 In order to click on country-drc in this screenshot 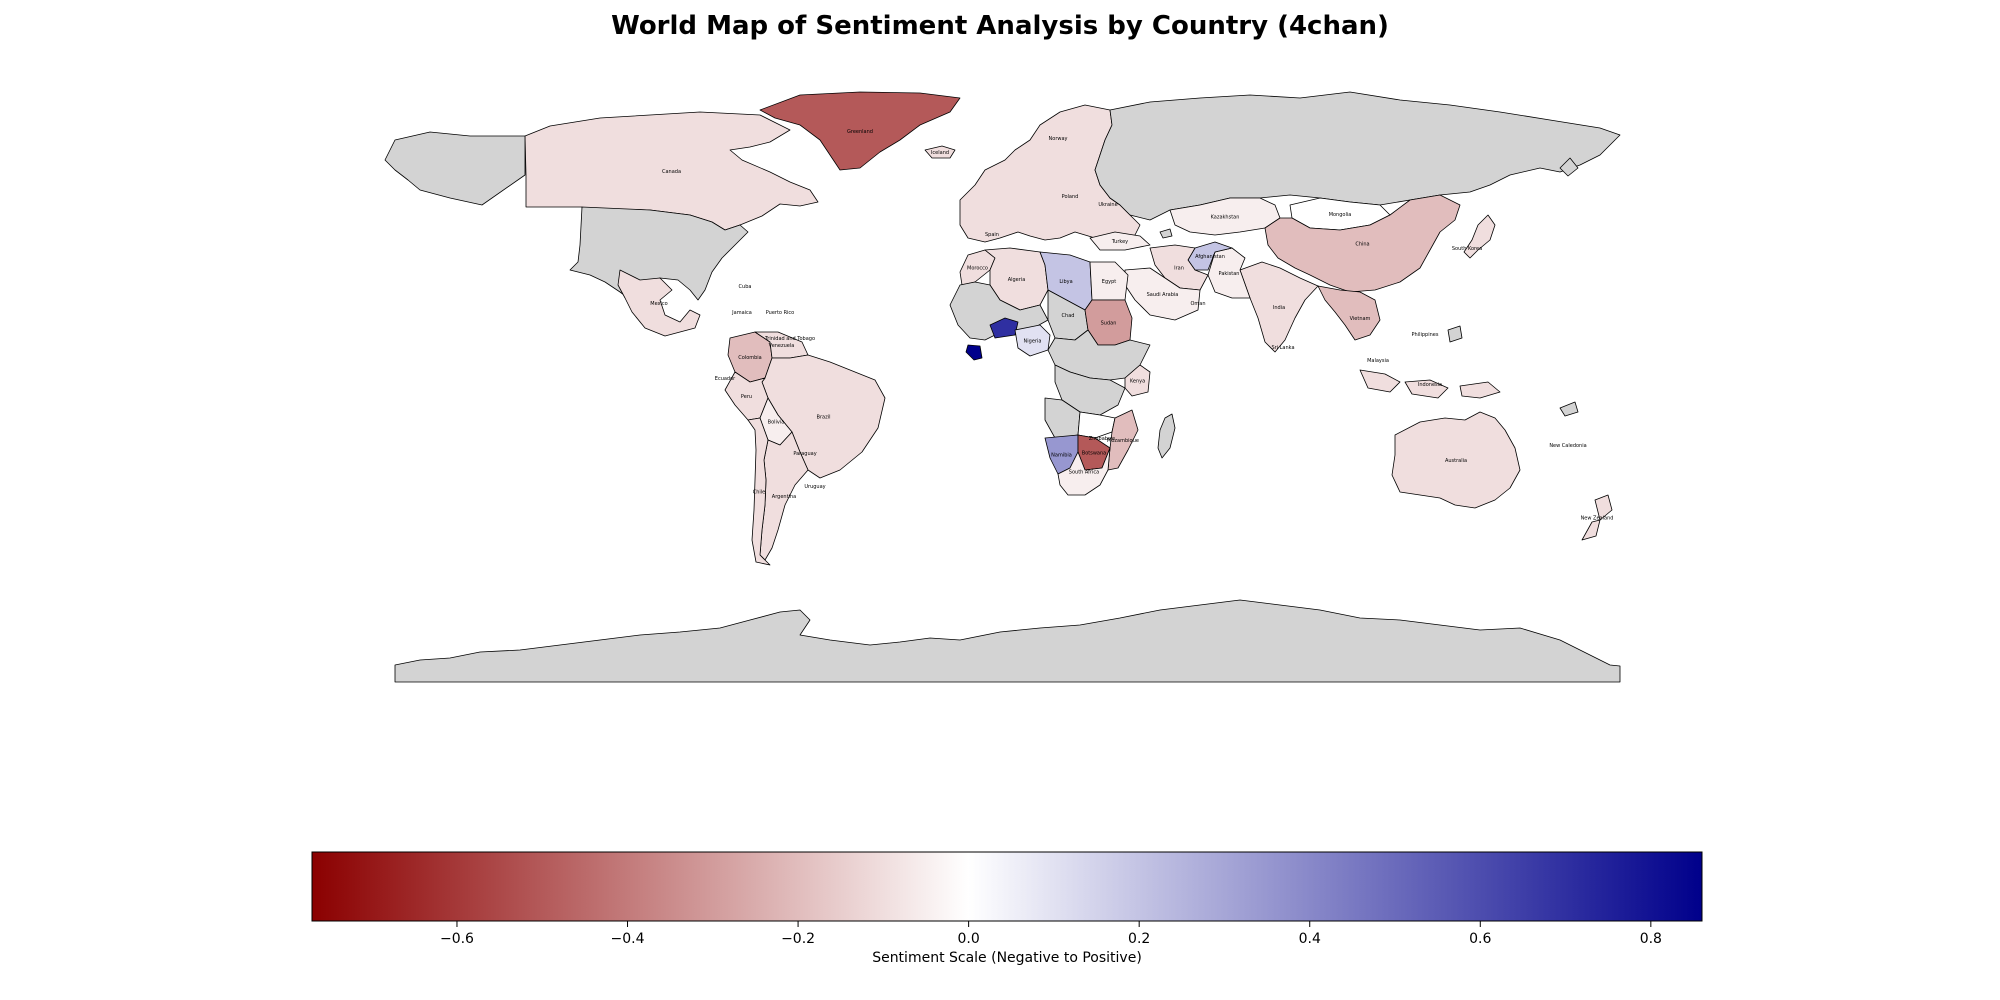, I will do `click(1090, 390)`.